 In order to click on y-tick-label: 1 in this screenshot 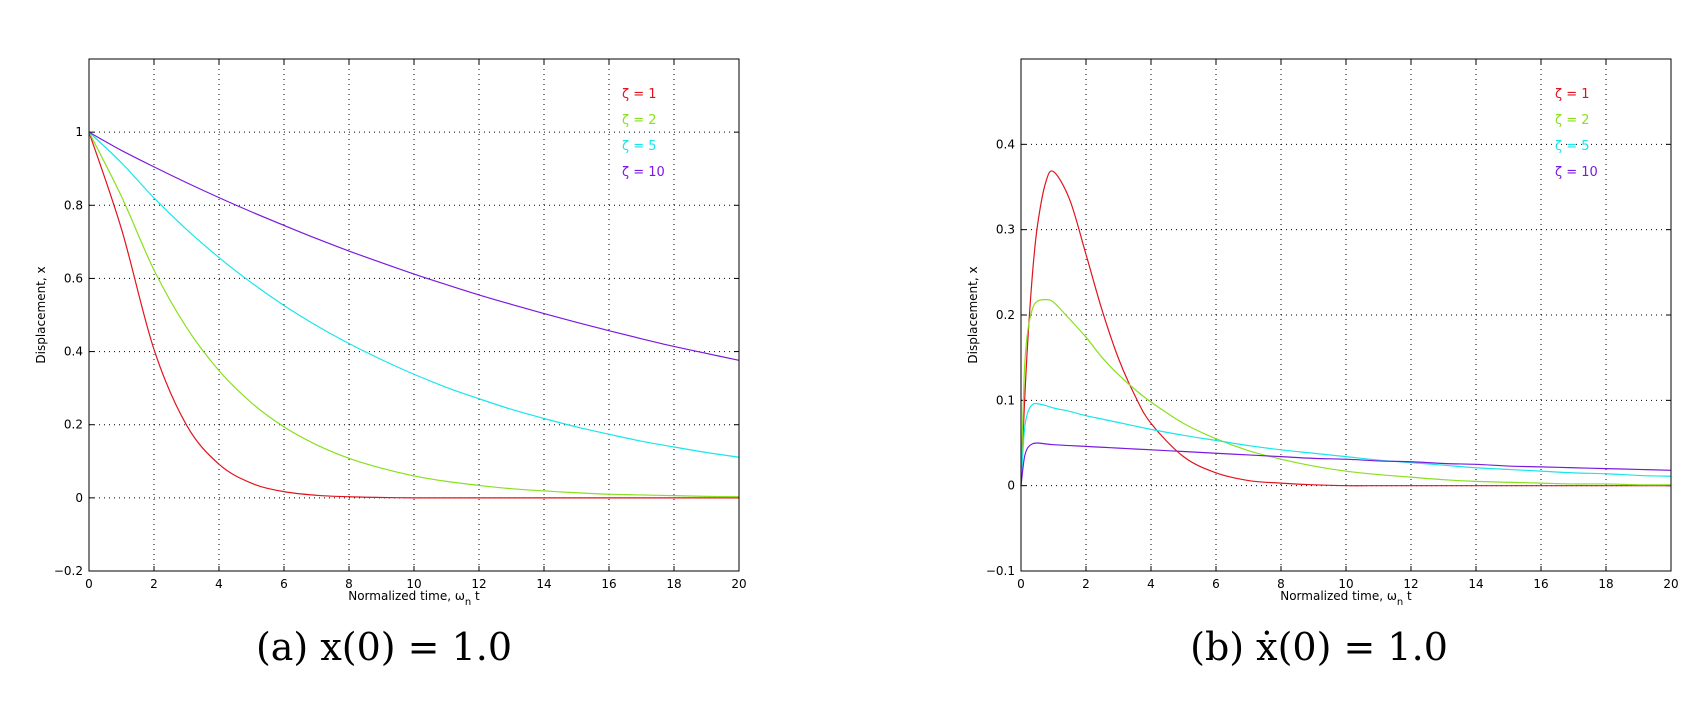, I will do `click(79, 132)`.